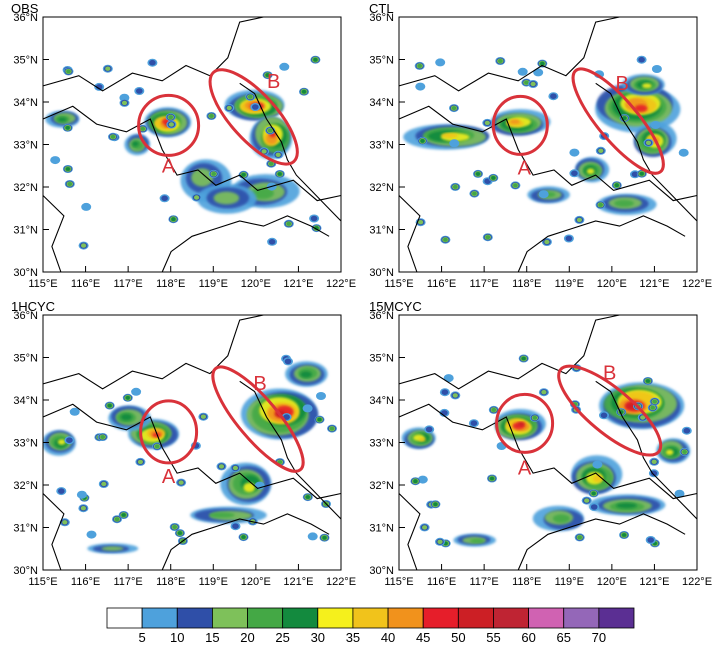  I want to click on colorbar-tick-label: 65, so click(563, 637).